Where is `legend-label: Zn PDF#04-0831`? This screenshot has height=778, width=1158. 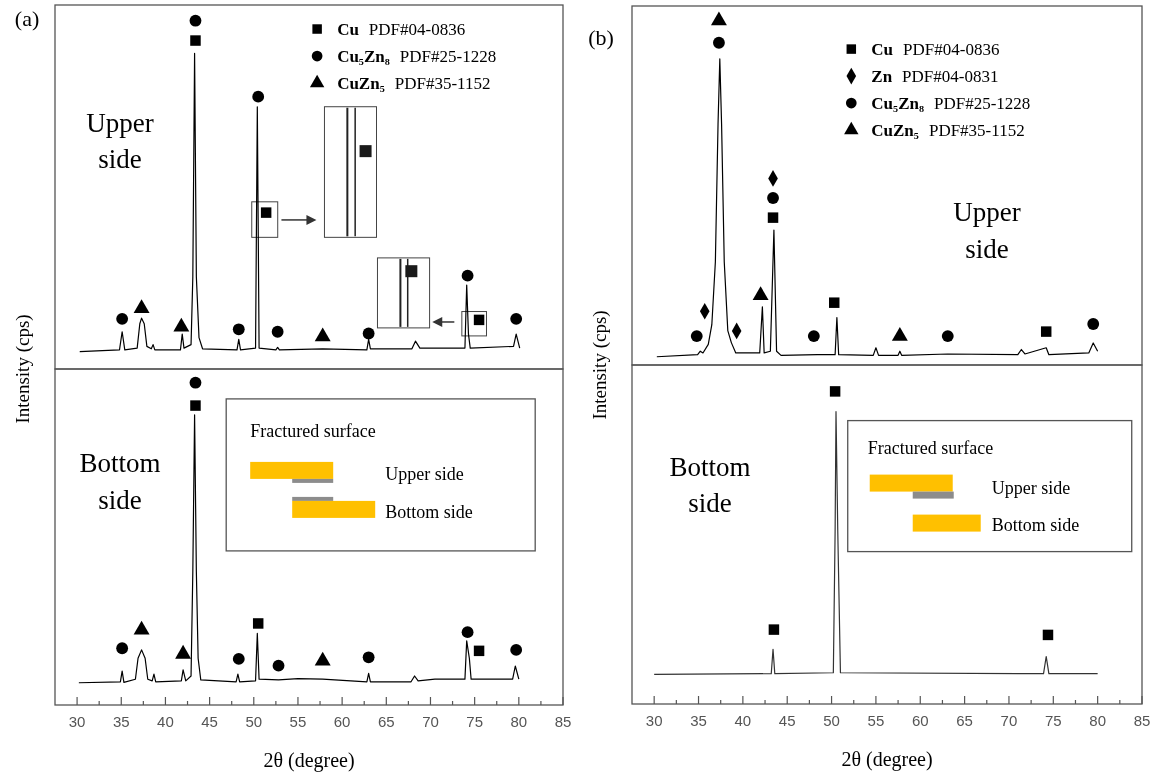
legend-label: Zn PDF#04-0831 is located at coordinates (935, 77).